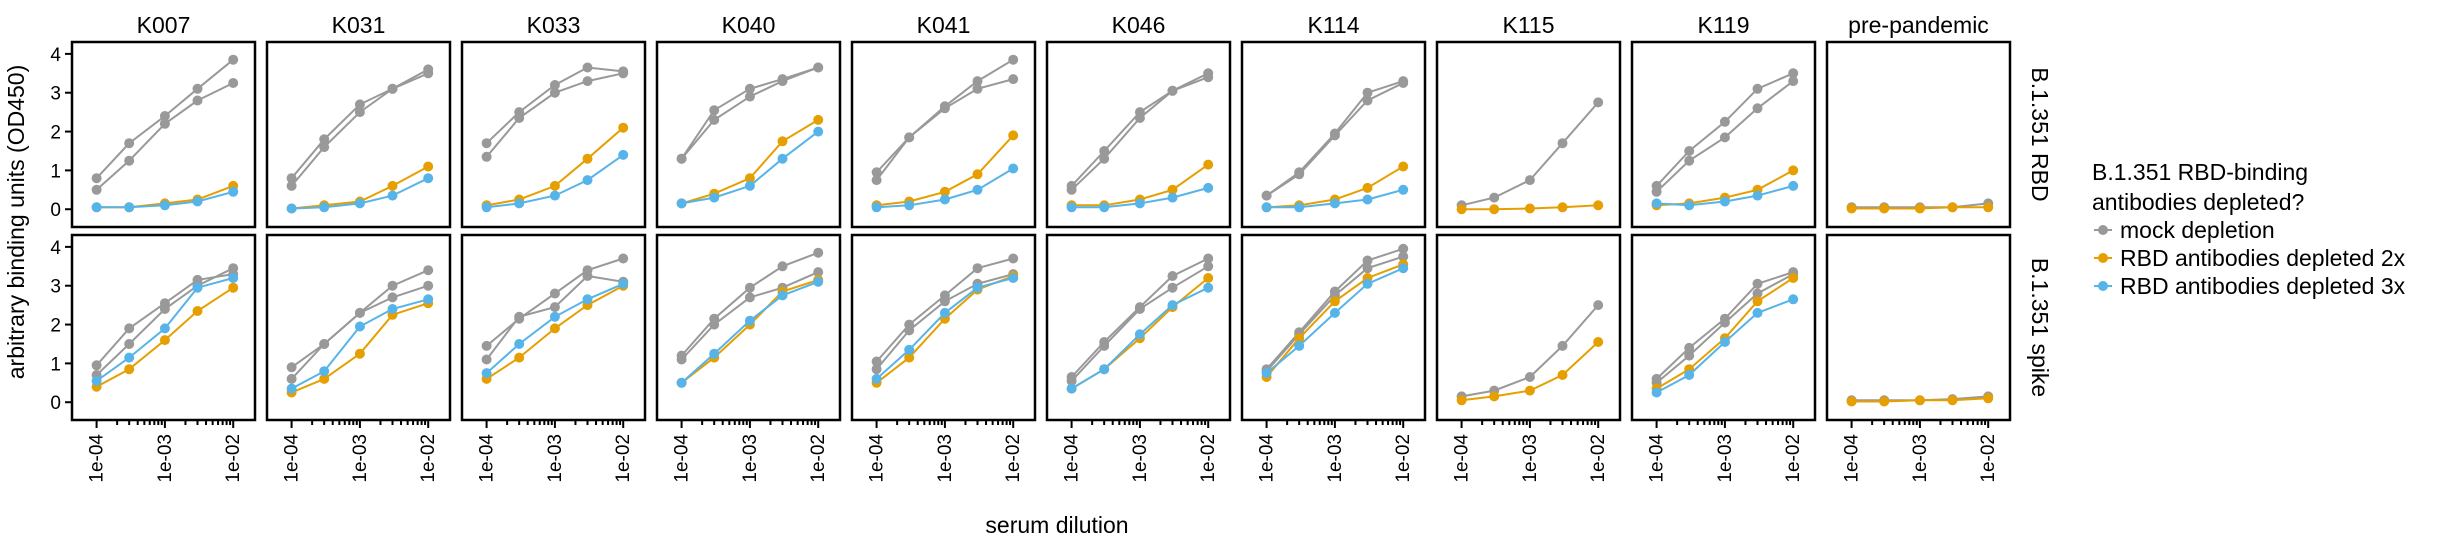 The image size is (2448, 544). I want to click on column-title-K033: K033, so click(554, 25).